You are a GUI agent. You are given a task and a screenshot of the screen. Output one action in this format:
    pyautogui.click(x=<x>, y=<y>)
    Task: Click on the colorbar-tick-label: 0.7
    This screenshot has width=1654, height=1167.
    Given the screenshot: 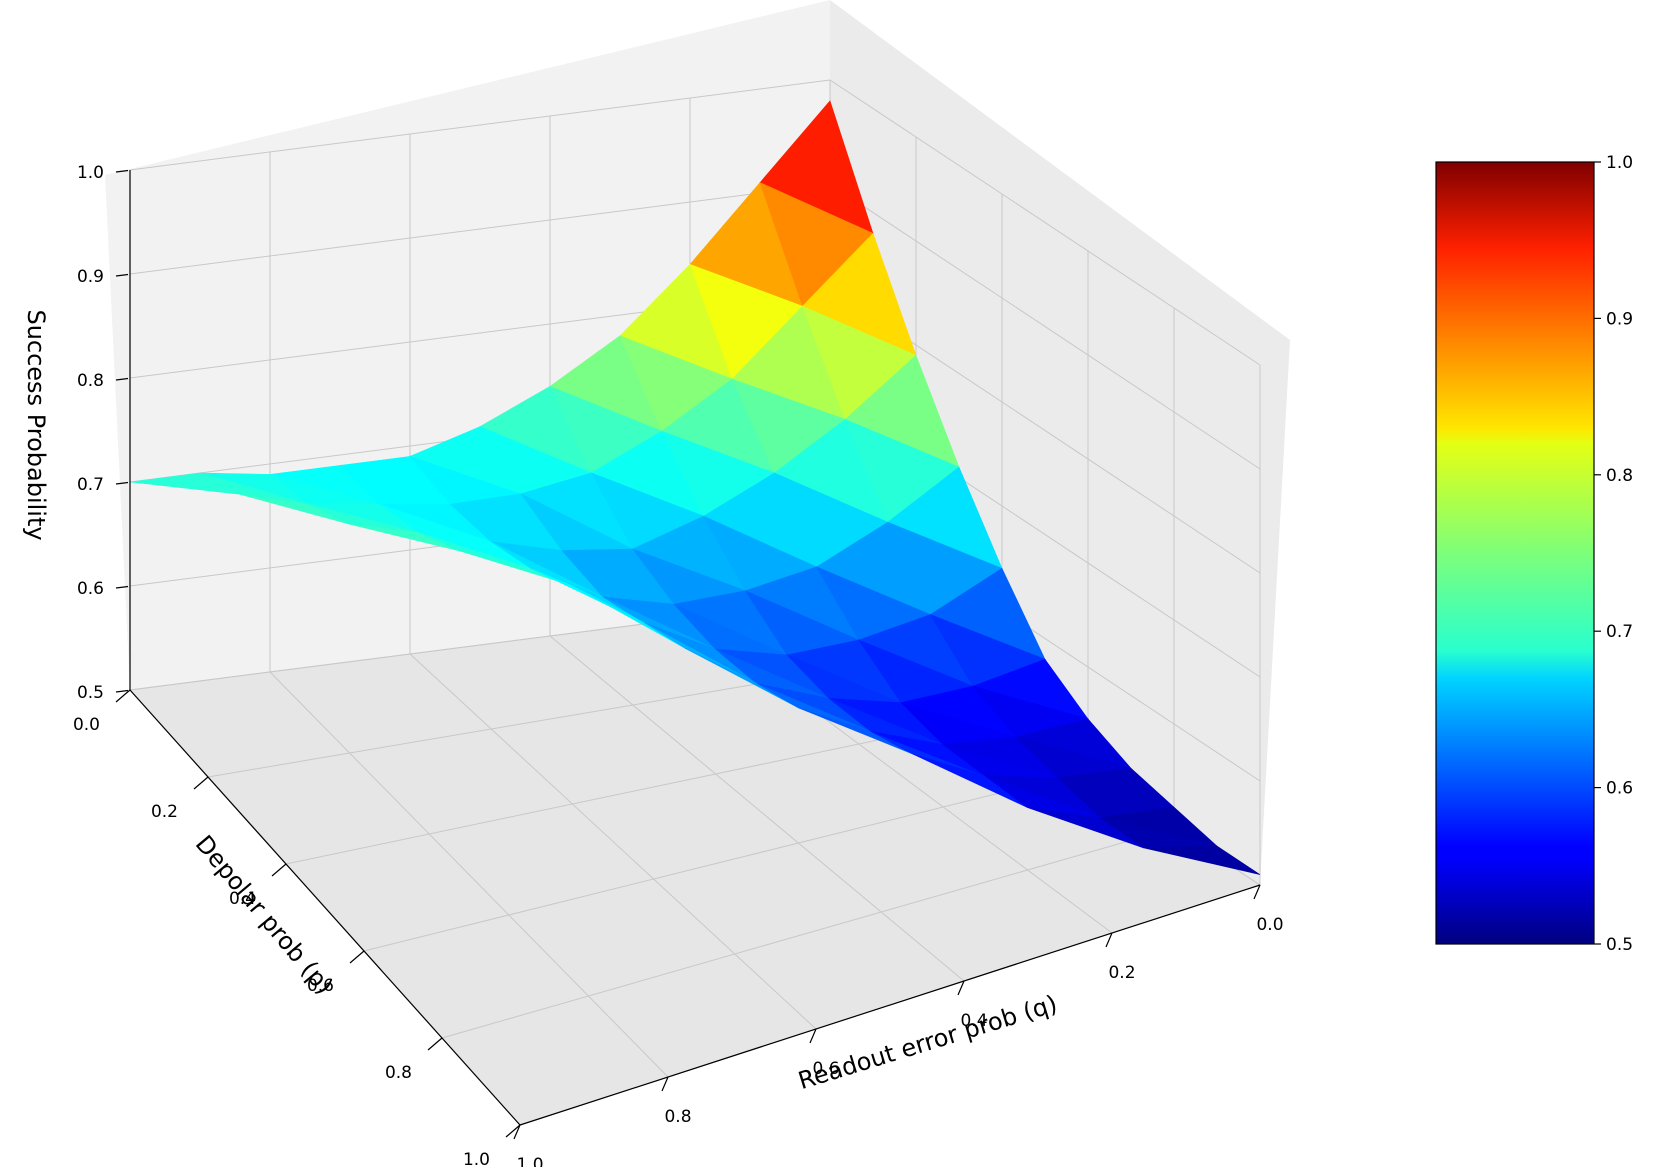 What is the action you would take?
    pyautogui.click(x=1619, y=632)
    